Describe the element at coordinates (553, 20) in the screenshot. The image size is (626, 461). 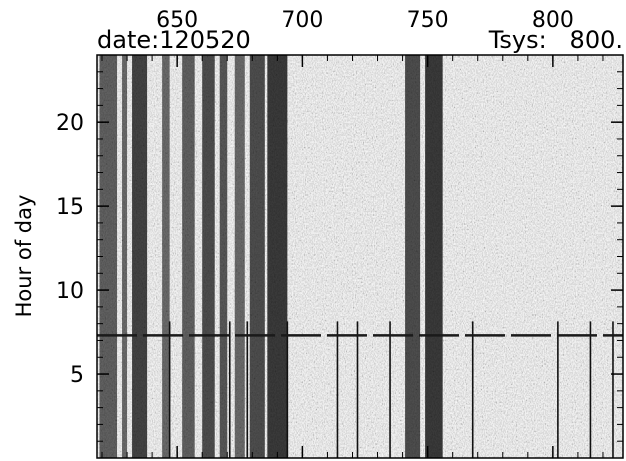
I see `x-tick-label: 800` at that location.